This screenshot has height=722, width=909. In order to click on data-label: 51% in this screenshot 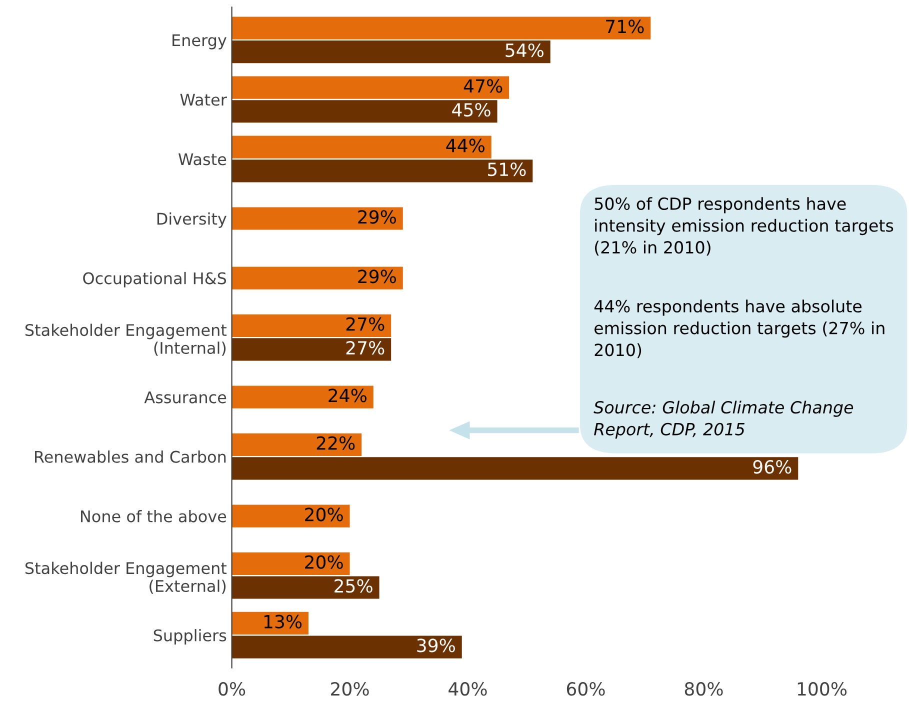, I will do `click(507, 169)`.